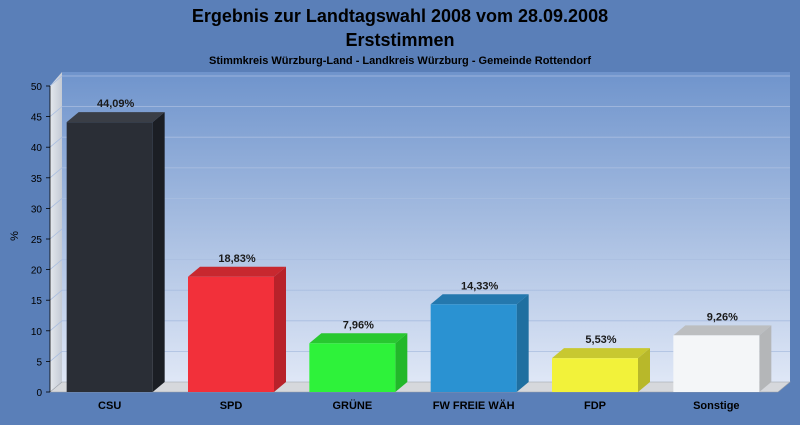  I want to click on y-axis: 0 5 10 15 20 25 30 35 40 45 50, so click(41, 240).